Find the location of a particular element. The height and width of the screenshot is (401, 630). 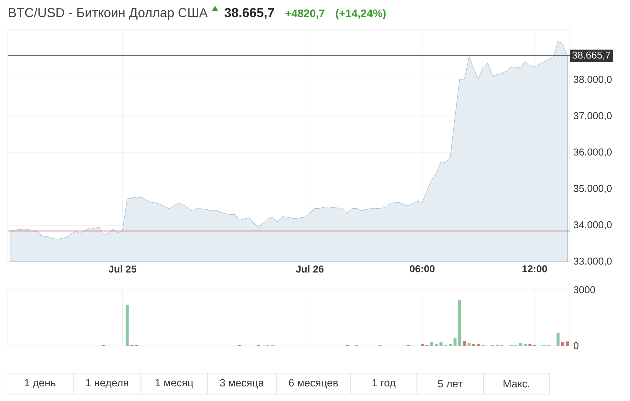

text: 38.665,7 is located at coordinates (249, 14).